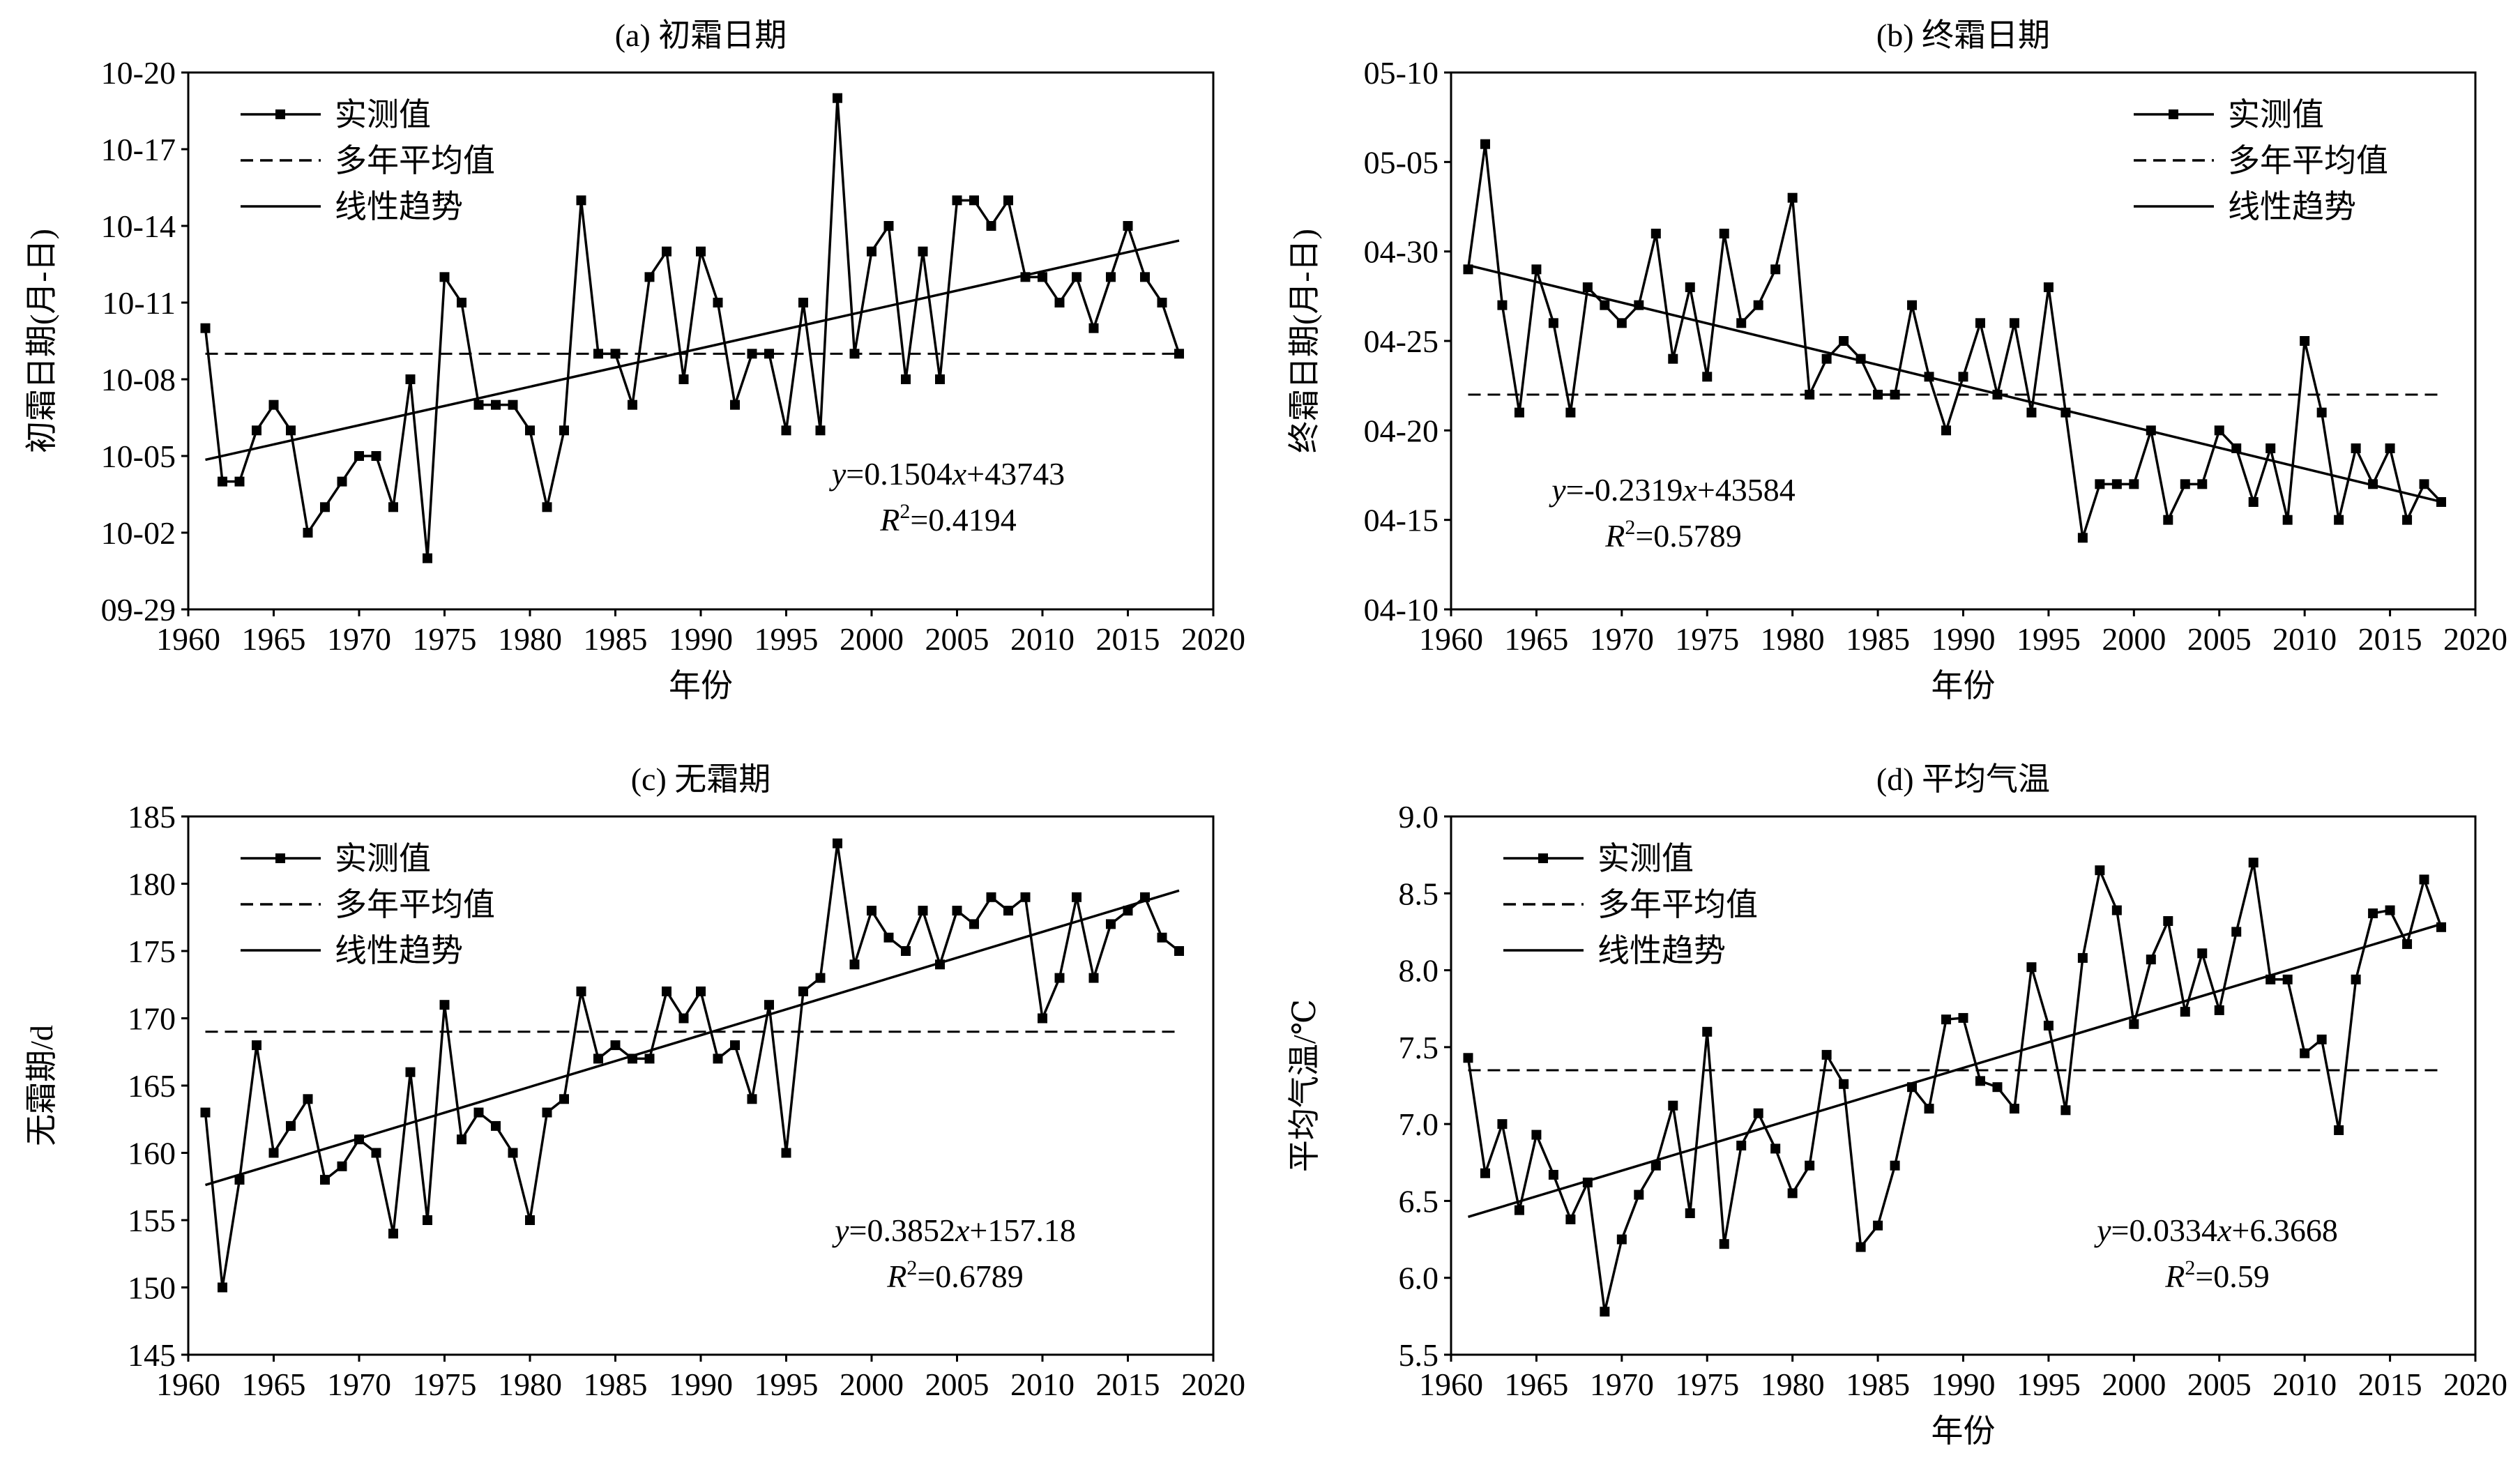  I want to click on r-superscript: 2, so click(905, 511).